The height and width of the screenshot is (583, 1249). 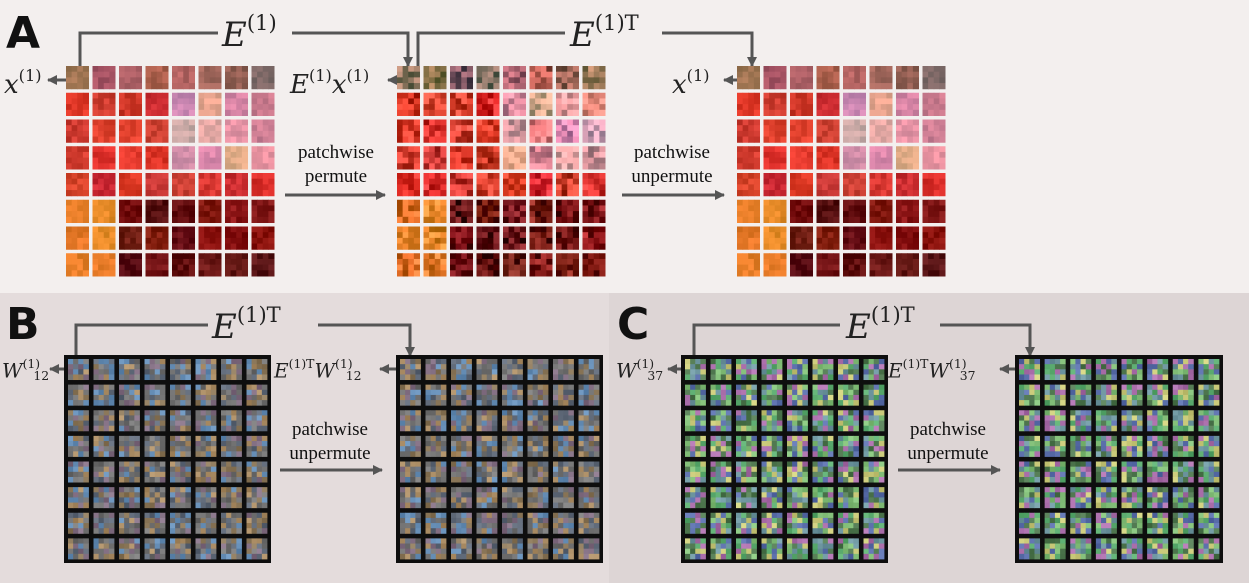 I want to click on filter-grid-ew37, so click(x=1119, y=459).